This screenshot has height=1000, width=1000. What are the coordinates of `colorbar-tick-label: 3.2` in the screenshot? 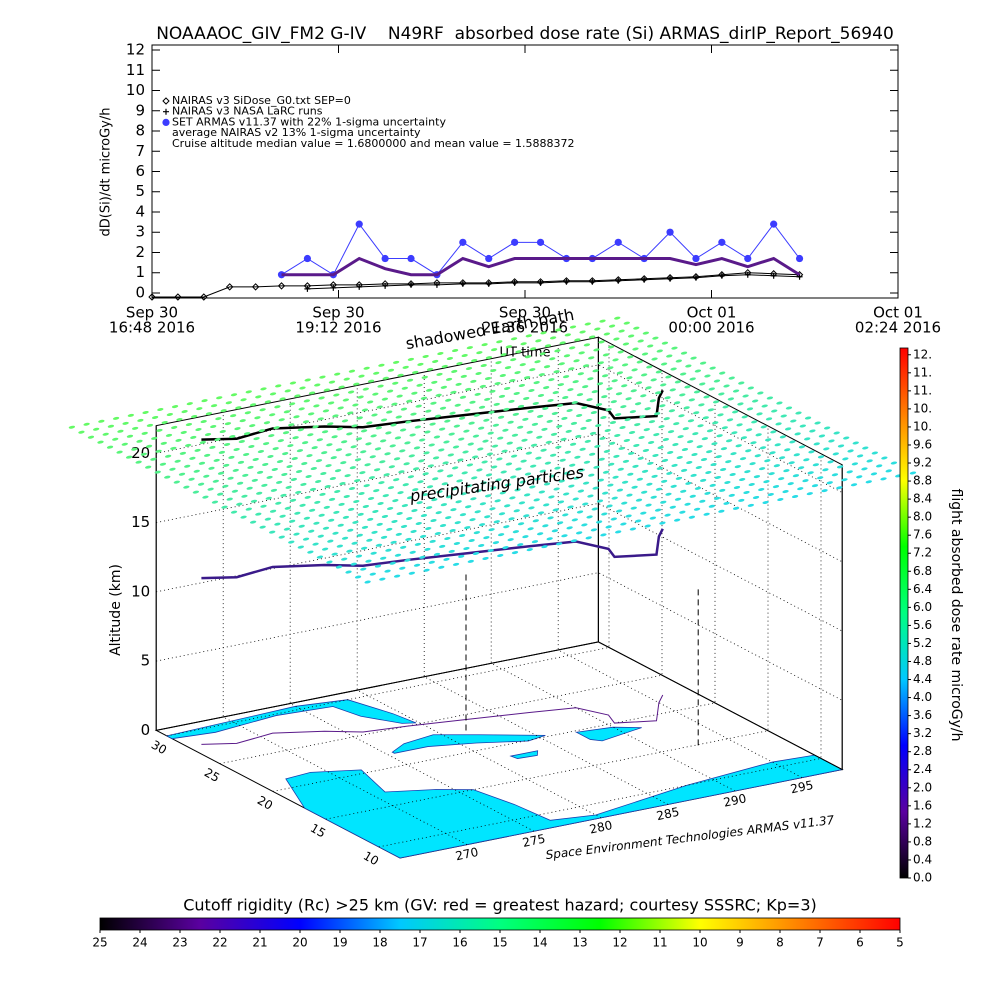 It's located at (922, 733).